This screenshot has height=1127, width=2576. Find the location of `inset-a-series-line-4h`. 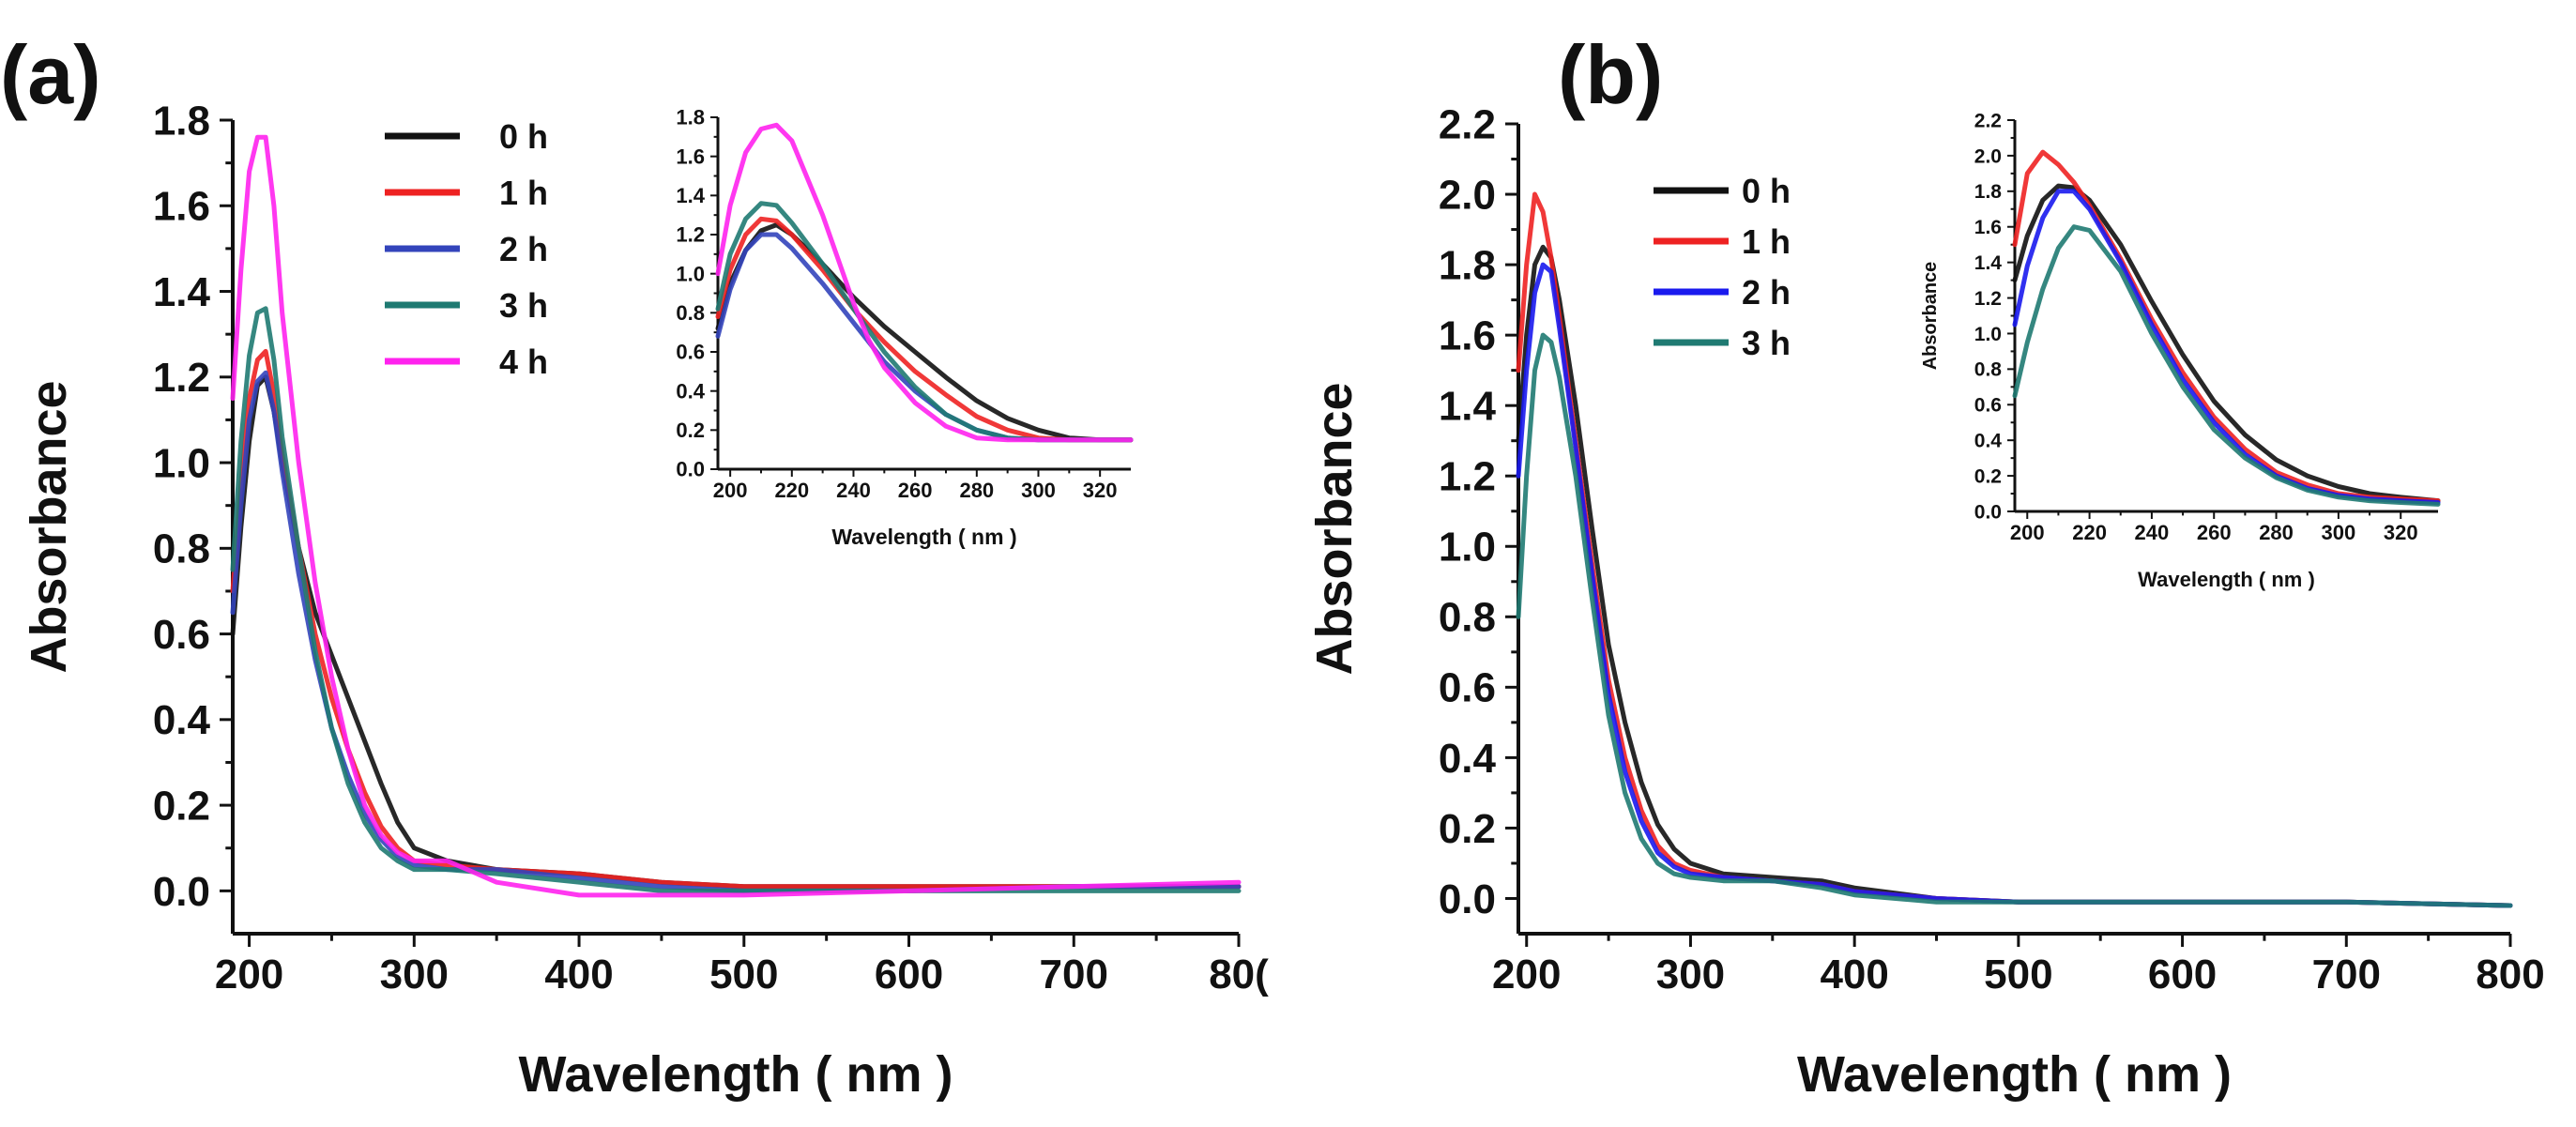

inset-a-series-line-4h is located at coordinates (924, 283).